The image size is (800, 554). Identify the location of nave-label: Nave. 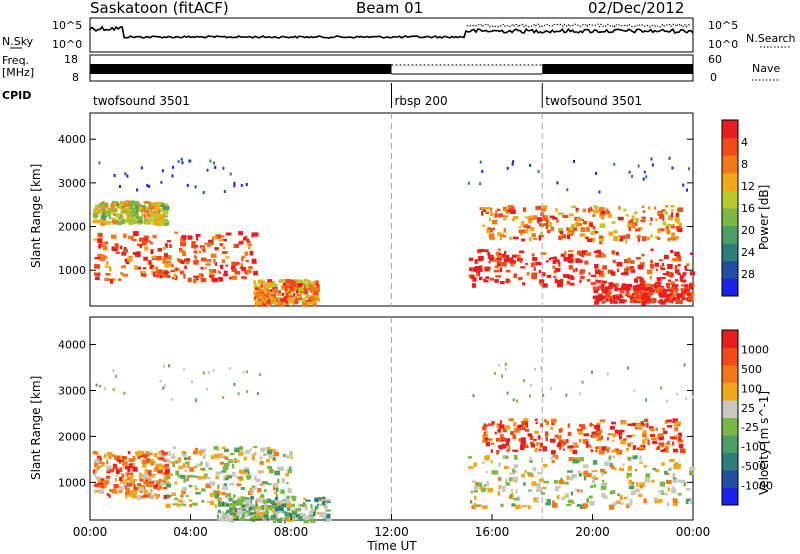
(766, 68).